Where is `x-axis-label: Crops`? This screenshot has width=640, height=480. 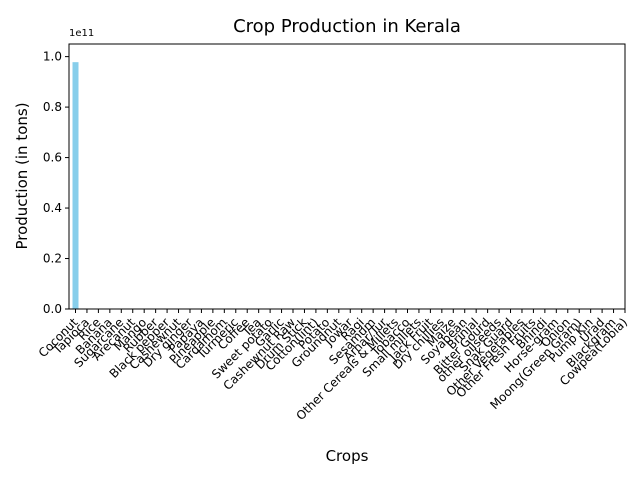
x-axis-label: Crops is located at coordinates (347, 456).